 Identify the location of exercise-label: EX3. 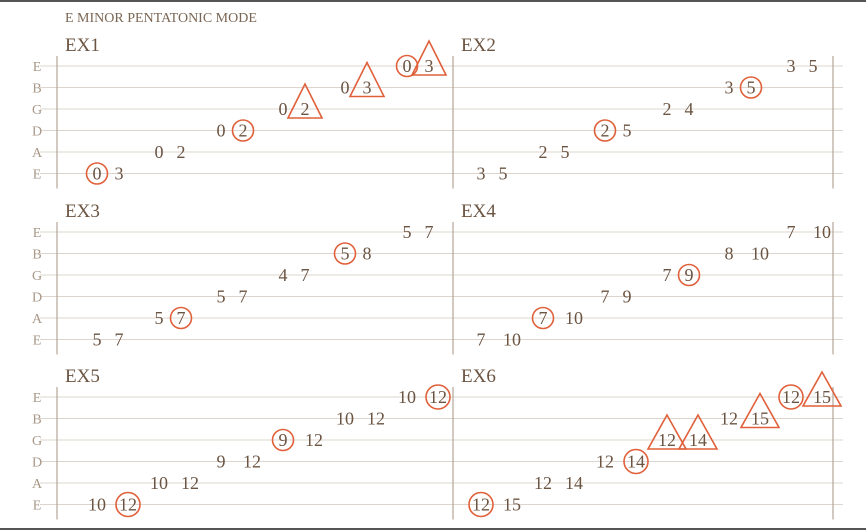
(82, 211).